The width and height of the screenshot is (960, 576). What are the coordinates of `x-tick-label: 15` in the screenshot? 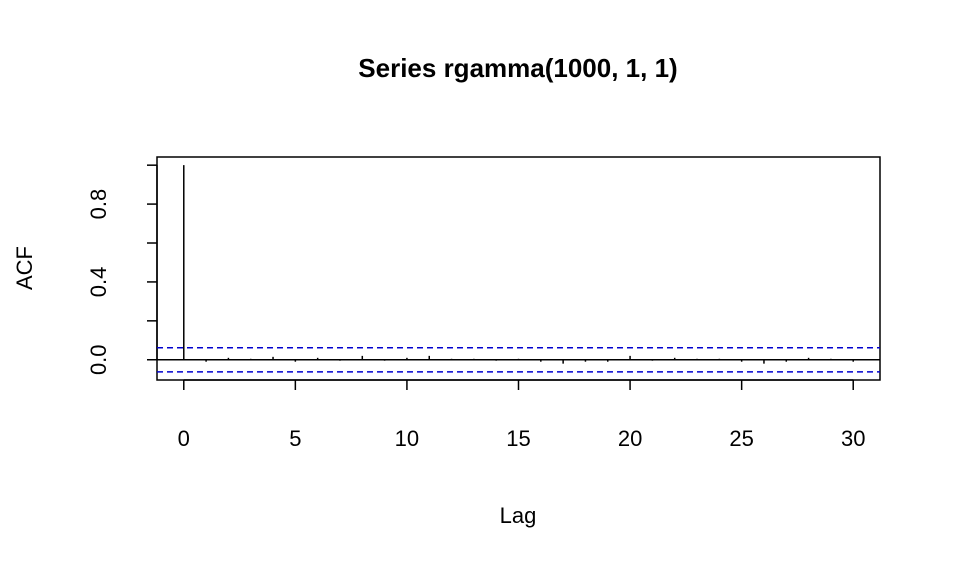 It's located at (518, 438).